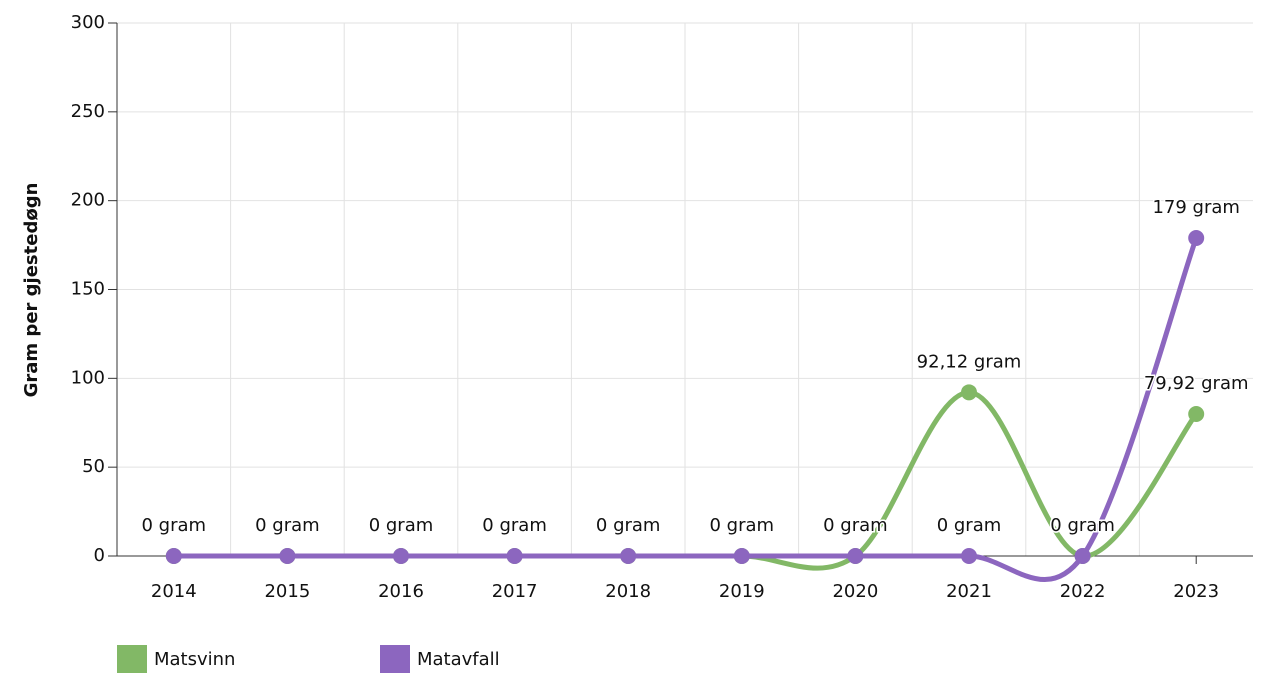 The height and width of the screenshot is (673, 1273). What do you see at coordinates (31, 290) in the screenshot?
I see `y-axis-title: Gram per gjestedøgn` at bounding box center [31, 290].